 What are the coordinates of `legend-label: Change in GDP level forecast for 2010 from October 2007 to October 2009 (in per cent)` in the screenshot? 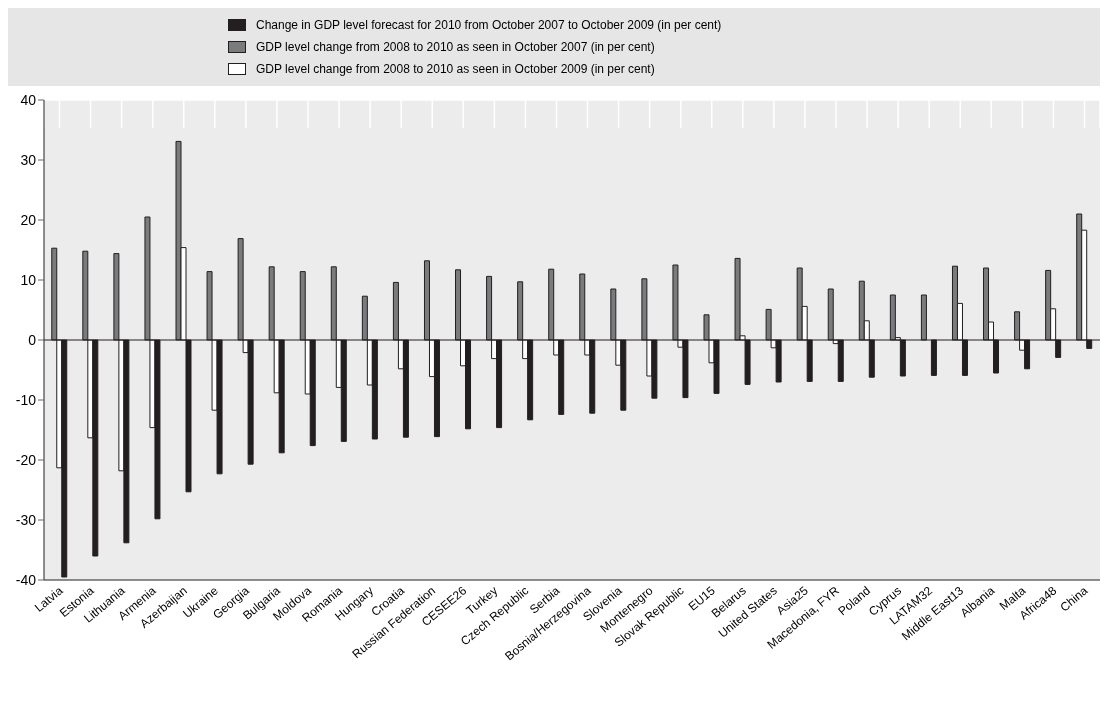 It's located at (489, 25).